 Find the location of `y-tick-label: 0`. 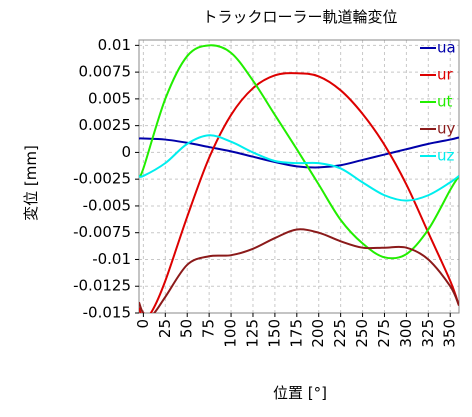

y-tick-label: 0 is located at coordinates (126, 152).